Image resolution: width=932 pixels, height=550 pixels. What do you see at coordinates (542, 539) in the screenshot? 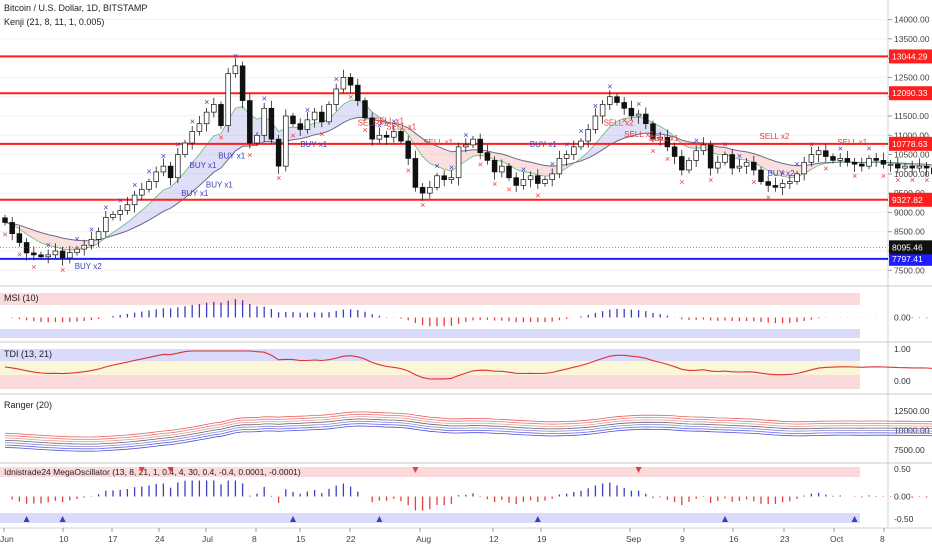
I see `x-tick-label: 19` at bounding box center [542, 539].